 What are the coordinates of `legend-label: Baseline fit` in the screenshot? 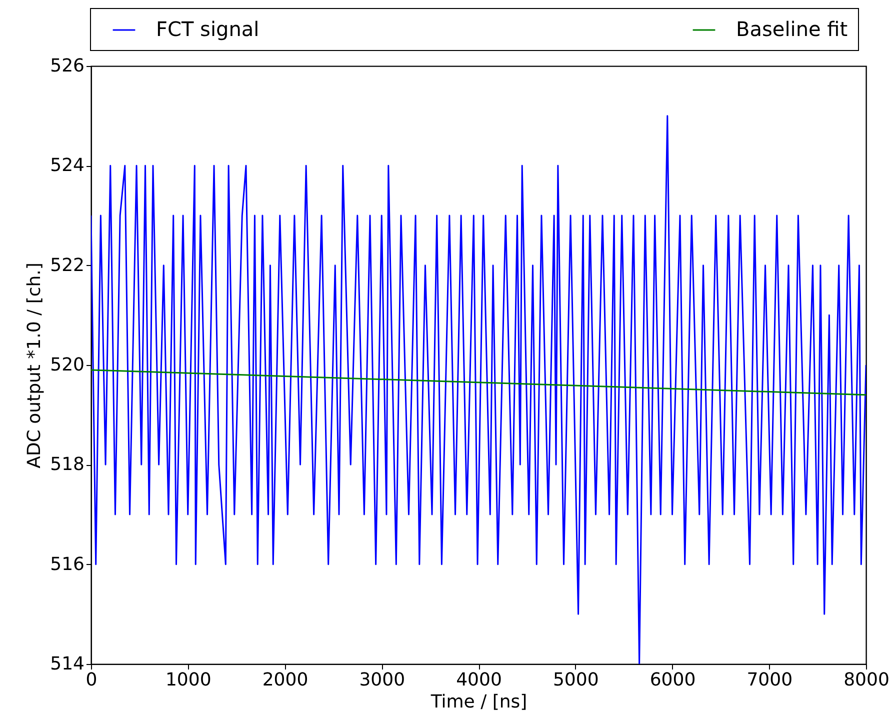 It's located at (792, 29).